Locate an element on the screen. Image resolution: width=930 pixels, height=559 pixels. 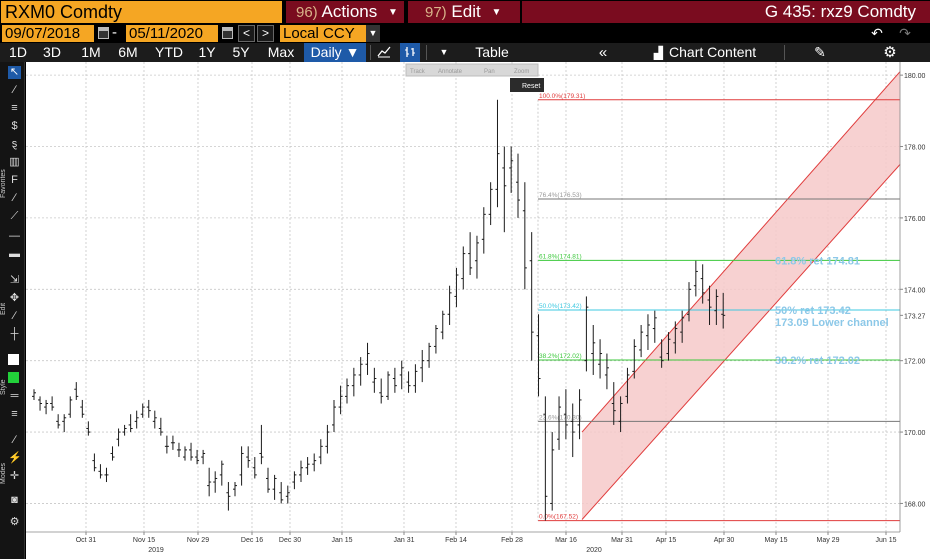
annotate-button: ✎ is located at coordinates (820, 52).